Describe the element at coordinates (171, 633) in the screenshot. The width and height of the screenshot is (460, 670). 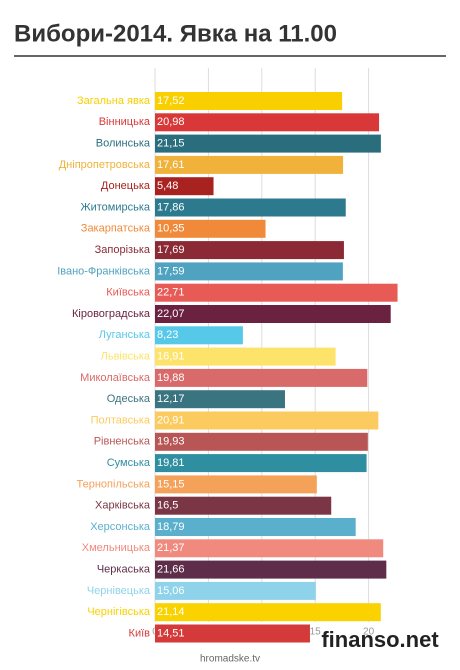
I see `value-label: 14,51` at that location.